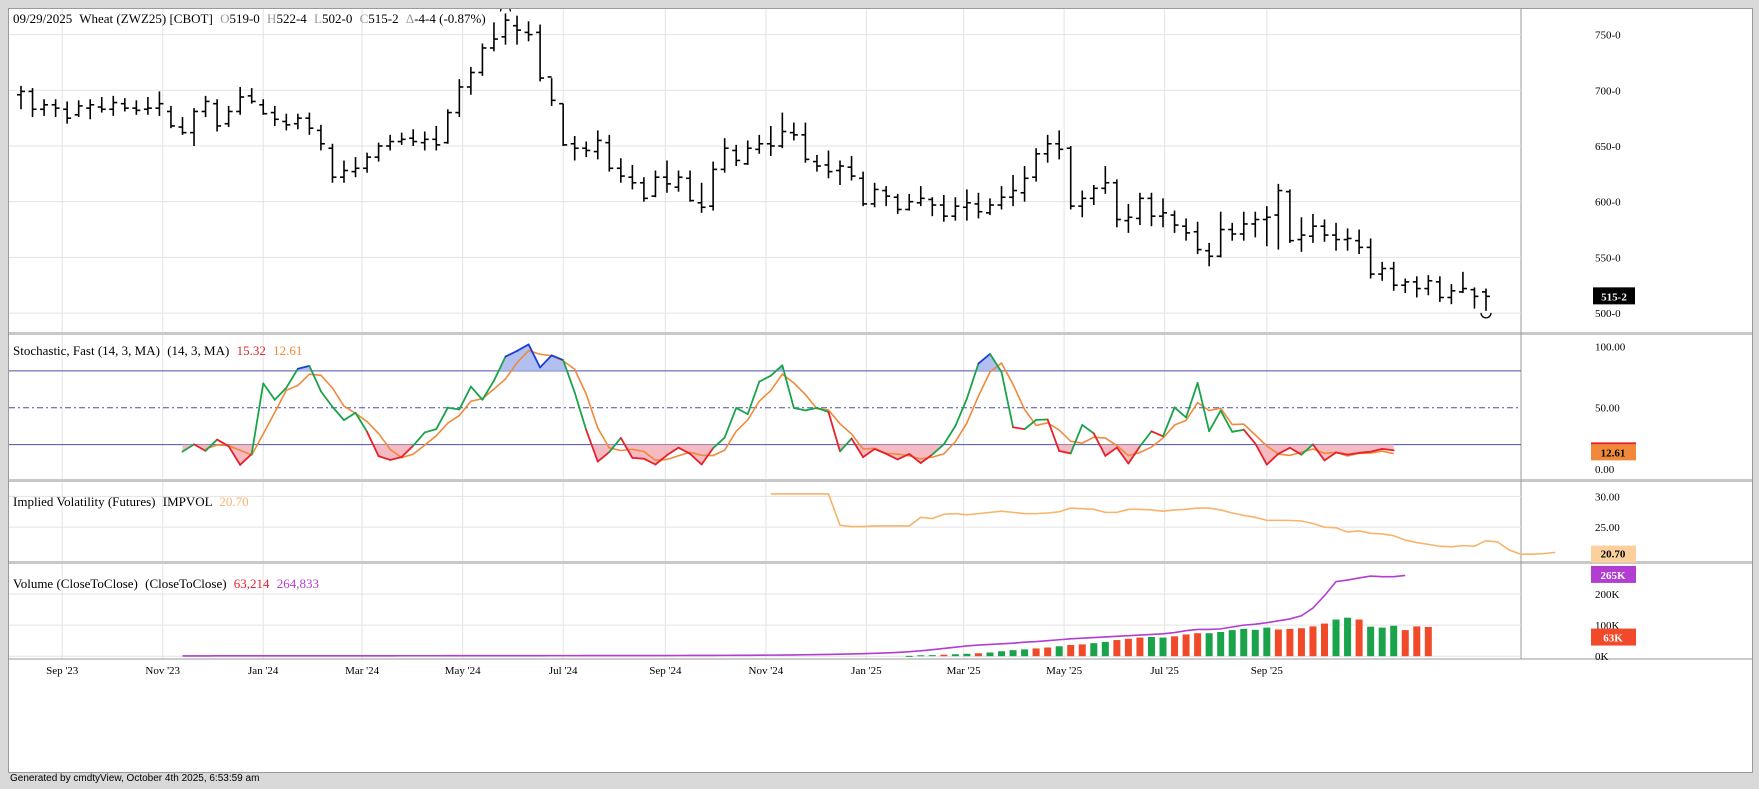 The height and width of the screenshot is (789, 1759). I want to click on volume-value: 63,214, so click(252, 583).